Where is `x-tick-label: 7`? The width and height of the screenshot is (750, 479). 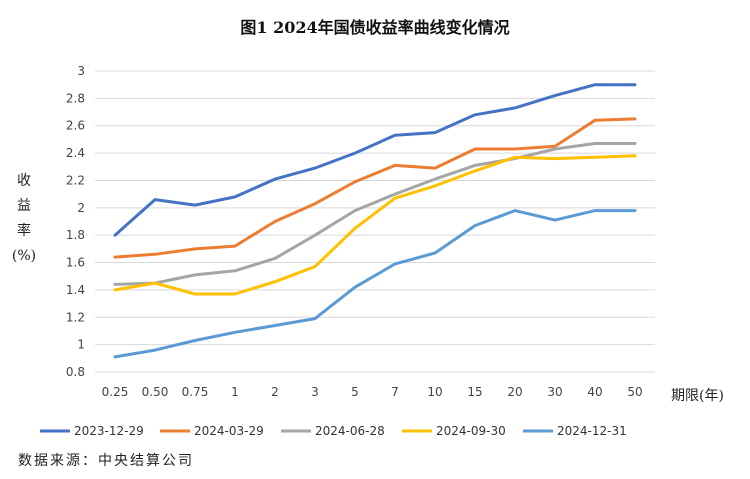
x-tick-label: 7 is located at coordinates (395, 392).